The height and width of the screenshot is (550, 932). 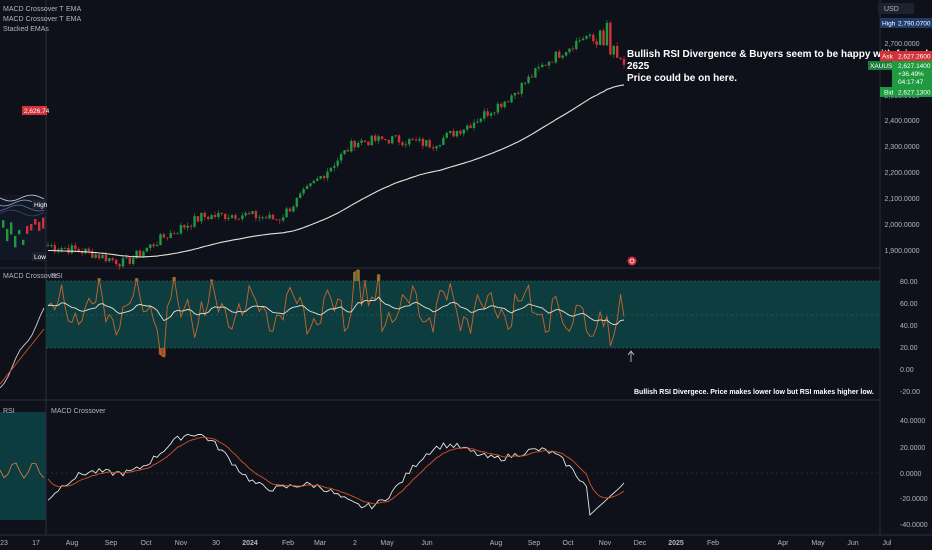 What do you see at coordinates (888, 57) in the screenshot?
I see `ask-tag-label: Ask` at bounding box center [888, 57].